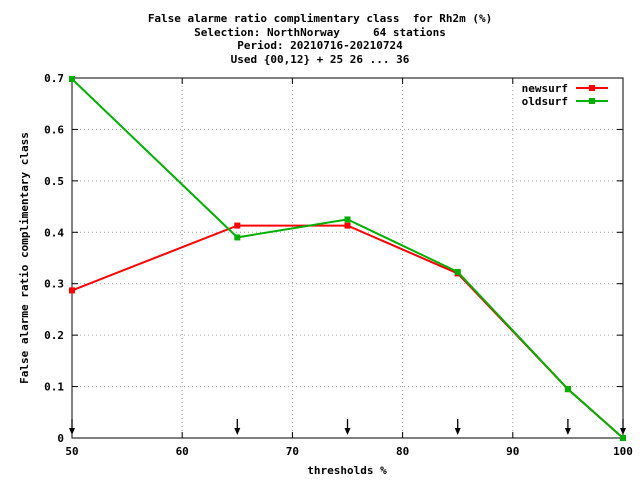 Image resolution: width=640 pixels, height=480 pixels. Describe the element at coordinates (545, 101) in the screenshot. I see `legend-label: oldsurf` at that location.